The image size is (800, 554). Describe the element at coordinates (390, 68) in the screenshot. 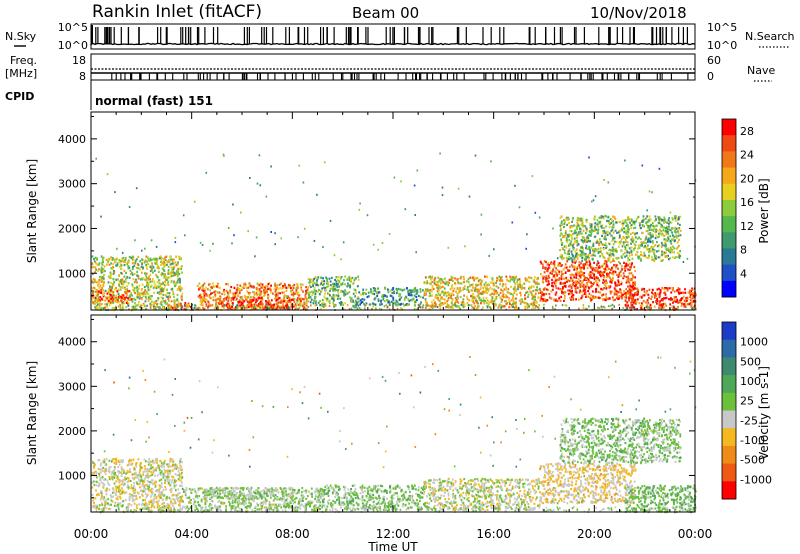

I see `freq-panel: Freq. [MHz] 18 8 60 0 Nave` at that location.